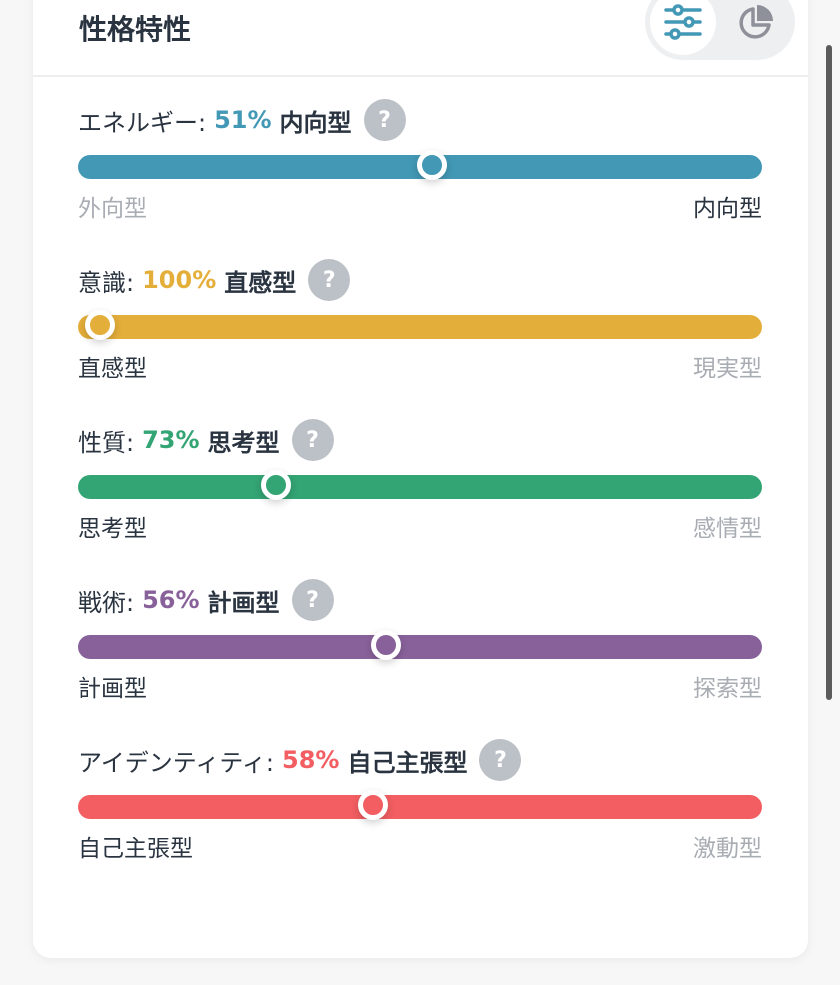 The width and height of the screenshot is (840, 985). Describe the element at coordinates (727, 369) in the screenshot. I see `right-pole-label: 現実型` at that location.